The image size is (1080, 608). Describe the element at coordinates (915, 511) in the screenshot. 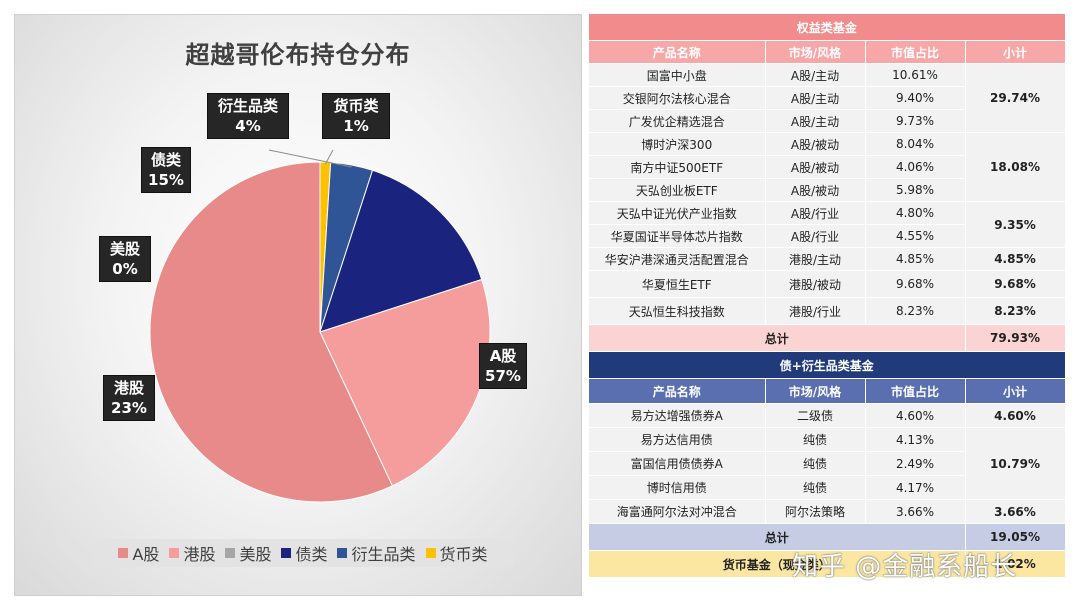

I see `cell-pct: 3.66%` at that location.